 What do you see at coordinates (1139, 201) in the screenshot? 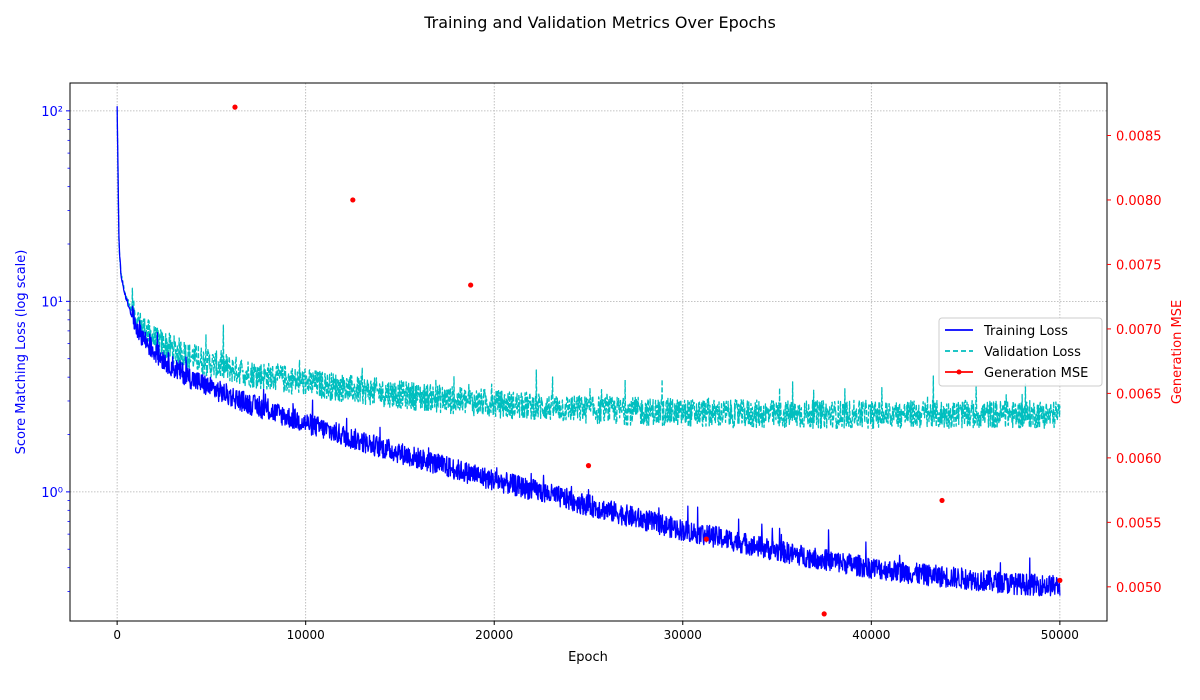
I see `y-right-tick-label: 0.0080` at bounding box center [1139, 201].